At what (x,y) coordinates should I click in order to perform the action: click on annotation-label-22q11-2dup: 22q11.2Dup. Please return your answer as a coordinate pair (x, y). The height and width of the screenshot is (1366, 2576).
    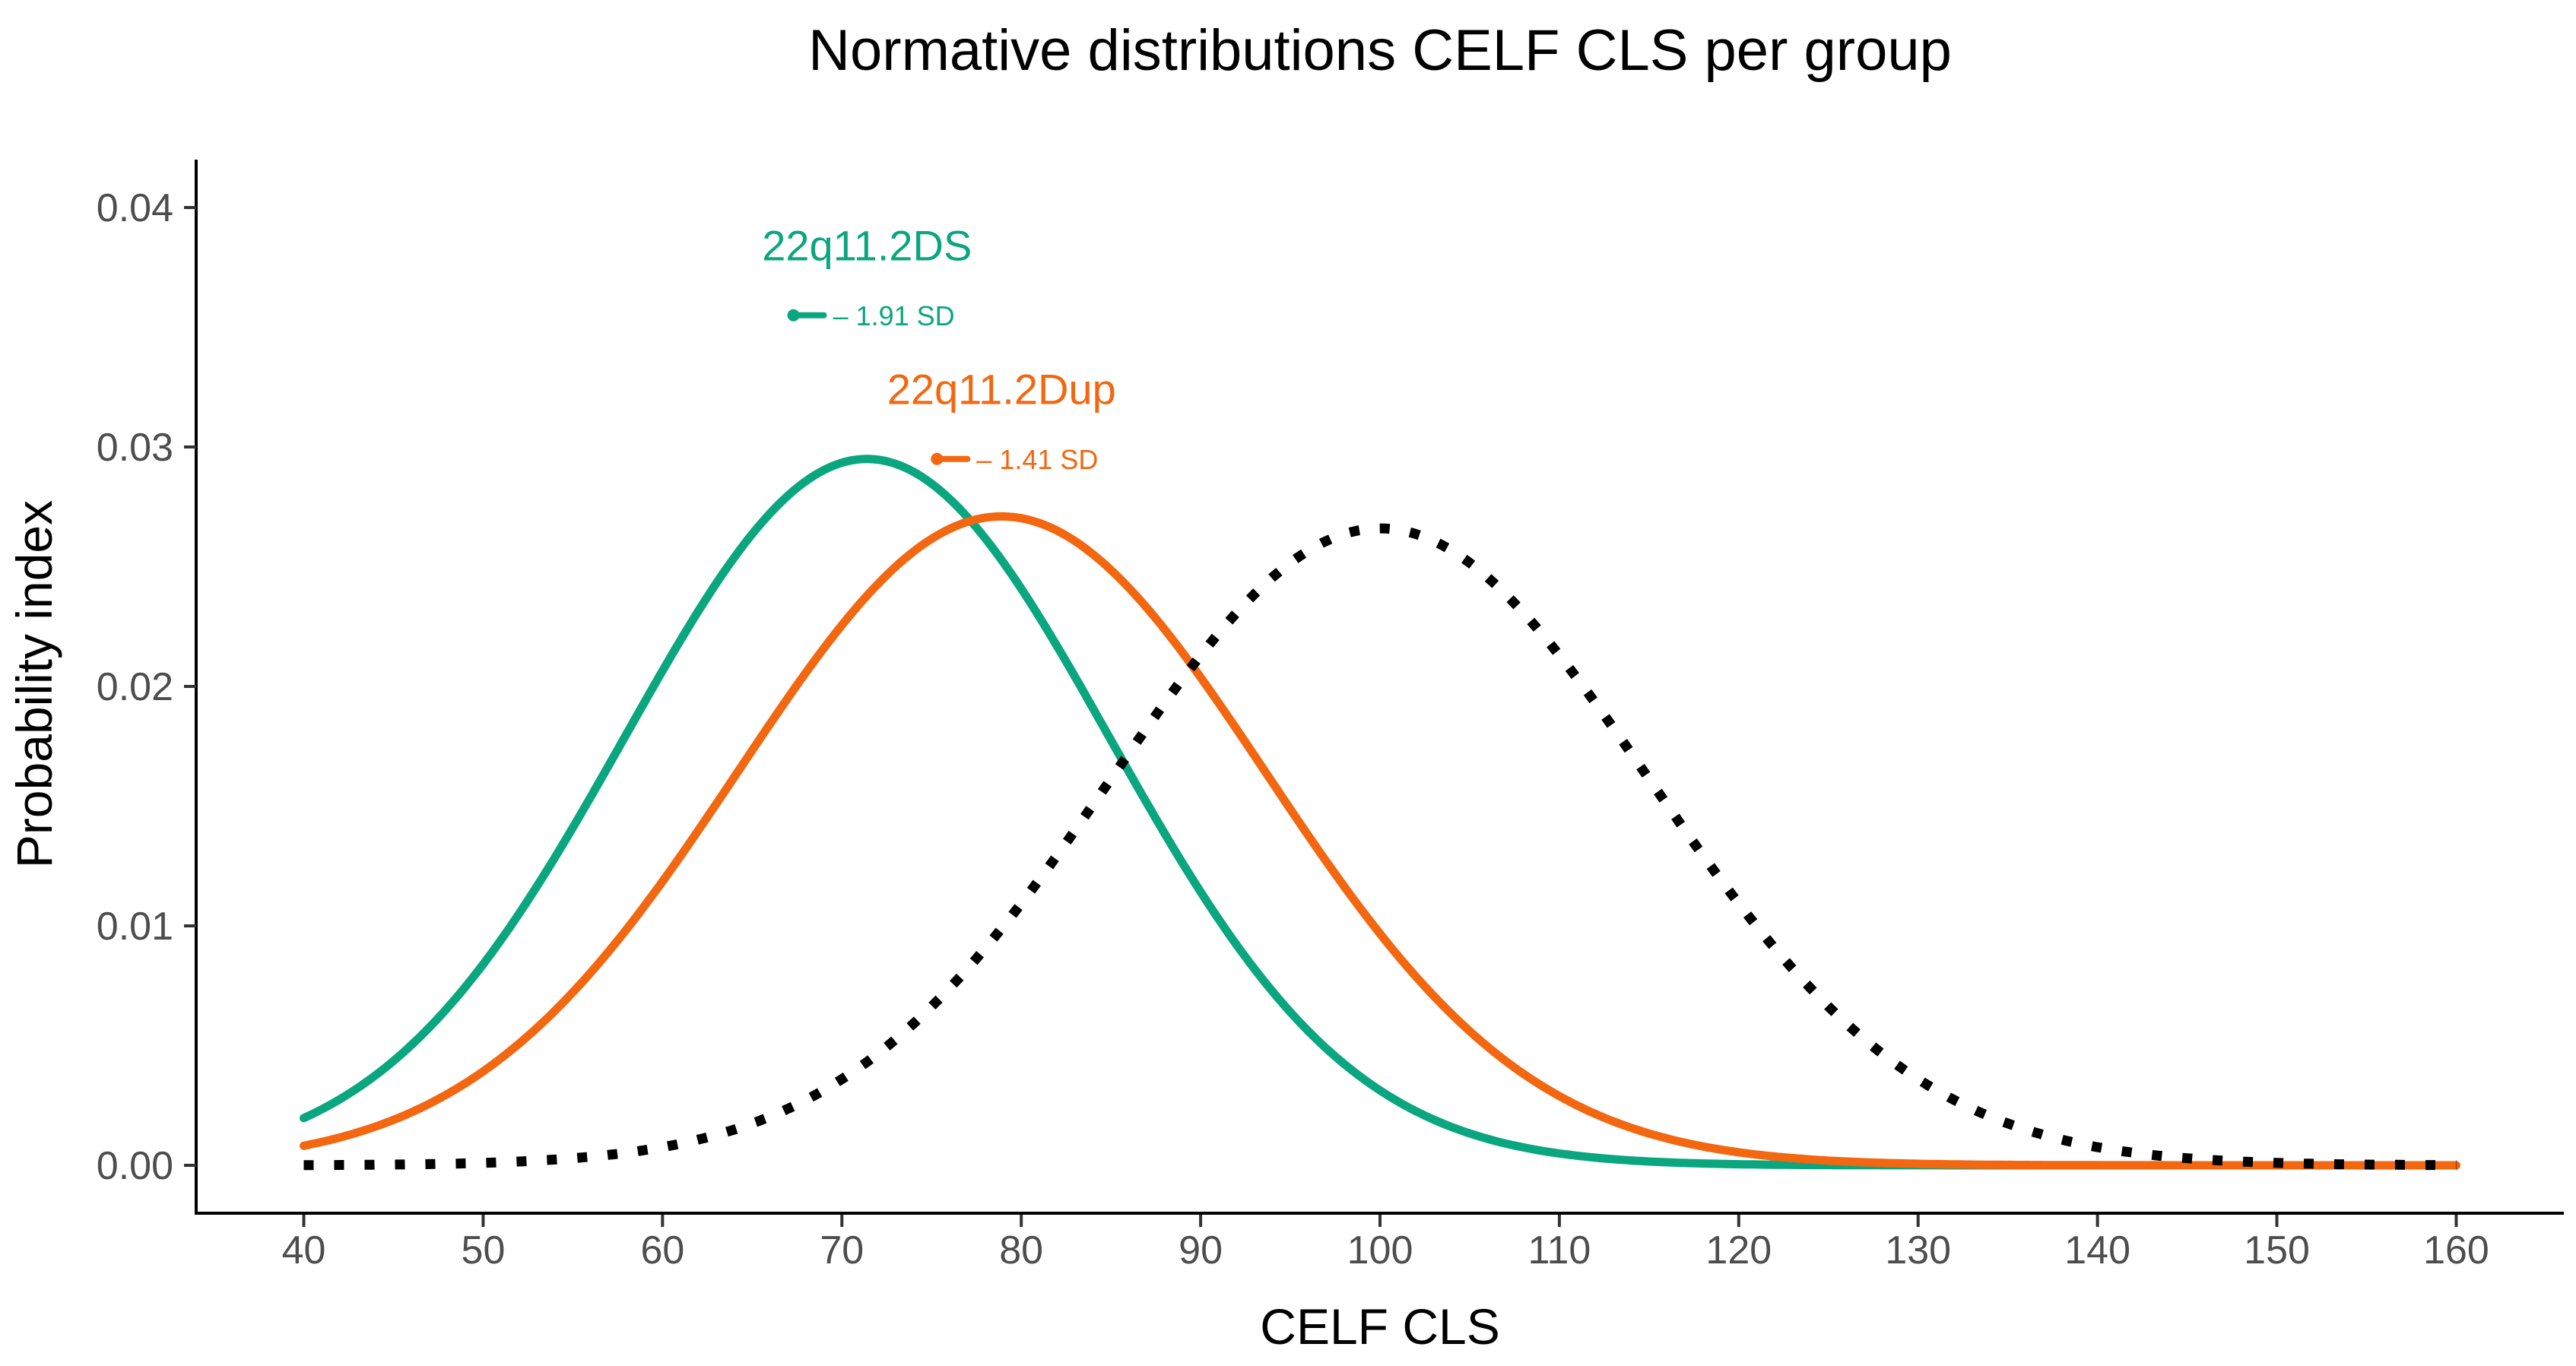
    Looking at the image, I should click on (1002, 389).